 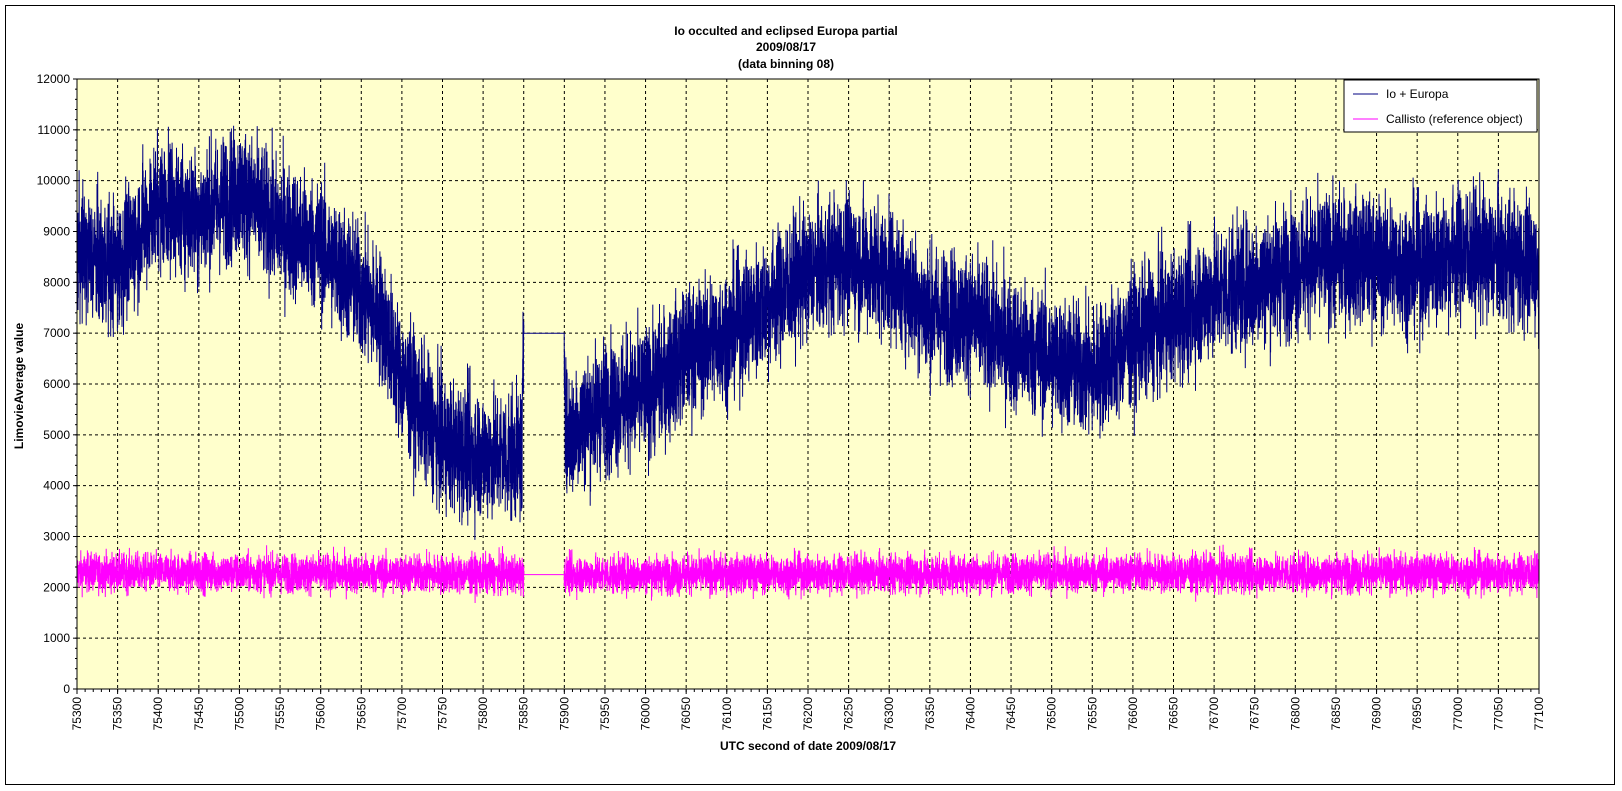 I want to click on x-tick-label: 77100, so click(x=1539, y=714).